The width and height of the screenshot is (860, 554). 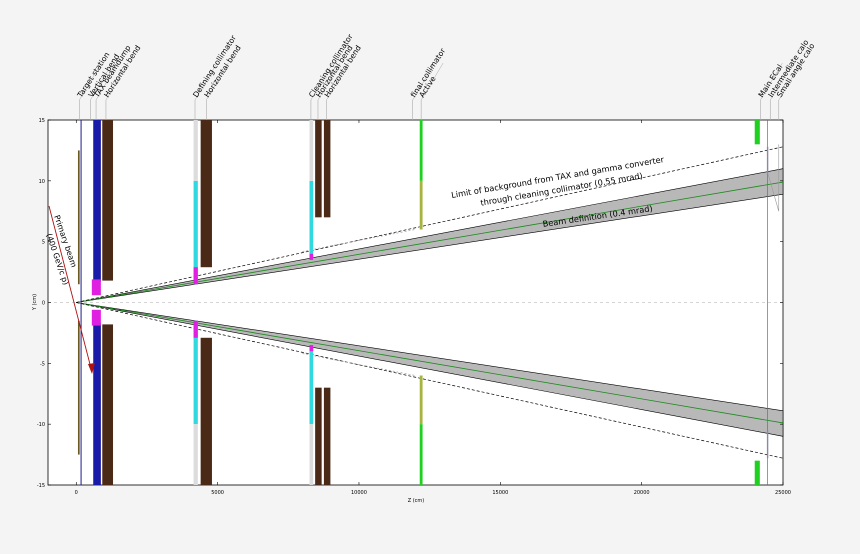 What do you see at coordinates (416, 501) in the screenshot?
I see `x-axis-label: Z (cm)` at bounding box center [416, 501].